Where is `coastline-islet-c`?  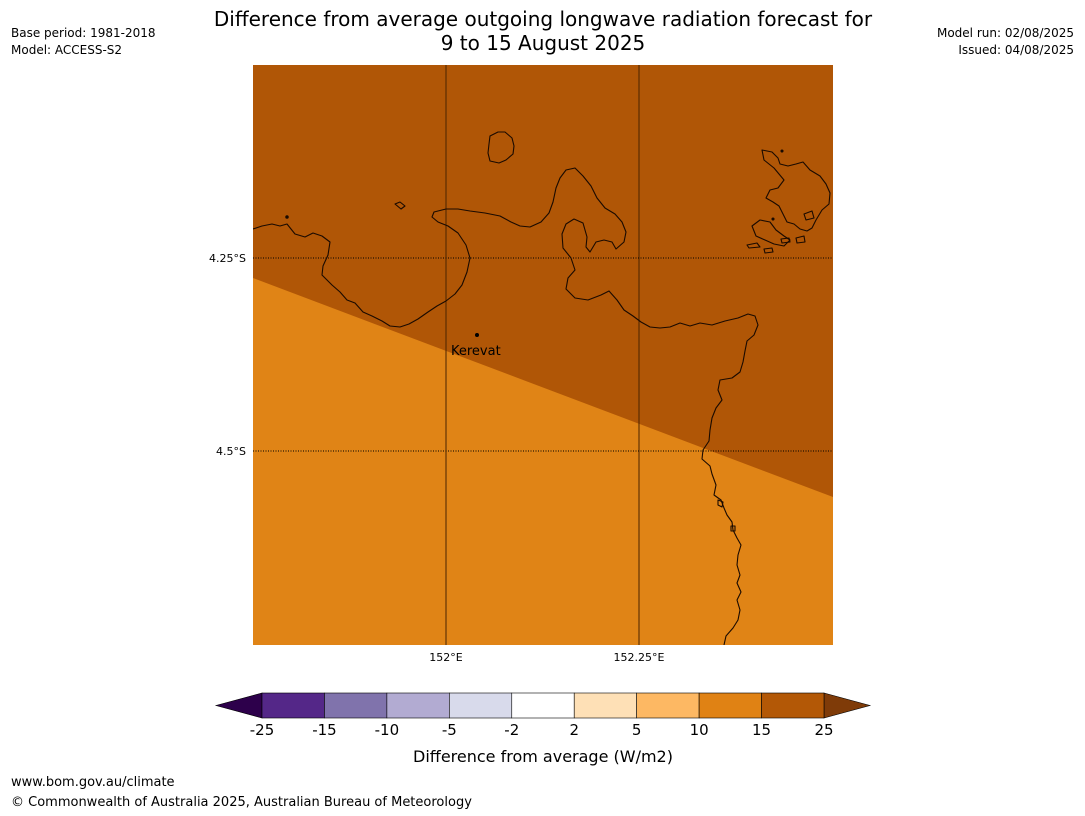 coastline-islet-c is located at coordinates (768, 250).